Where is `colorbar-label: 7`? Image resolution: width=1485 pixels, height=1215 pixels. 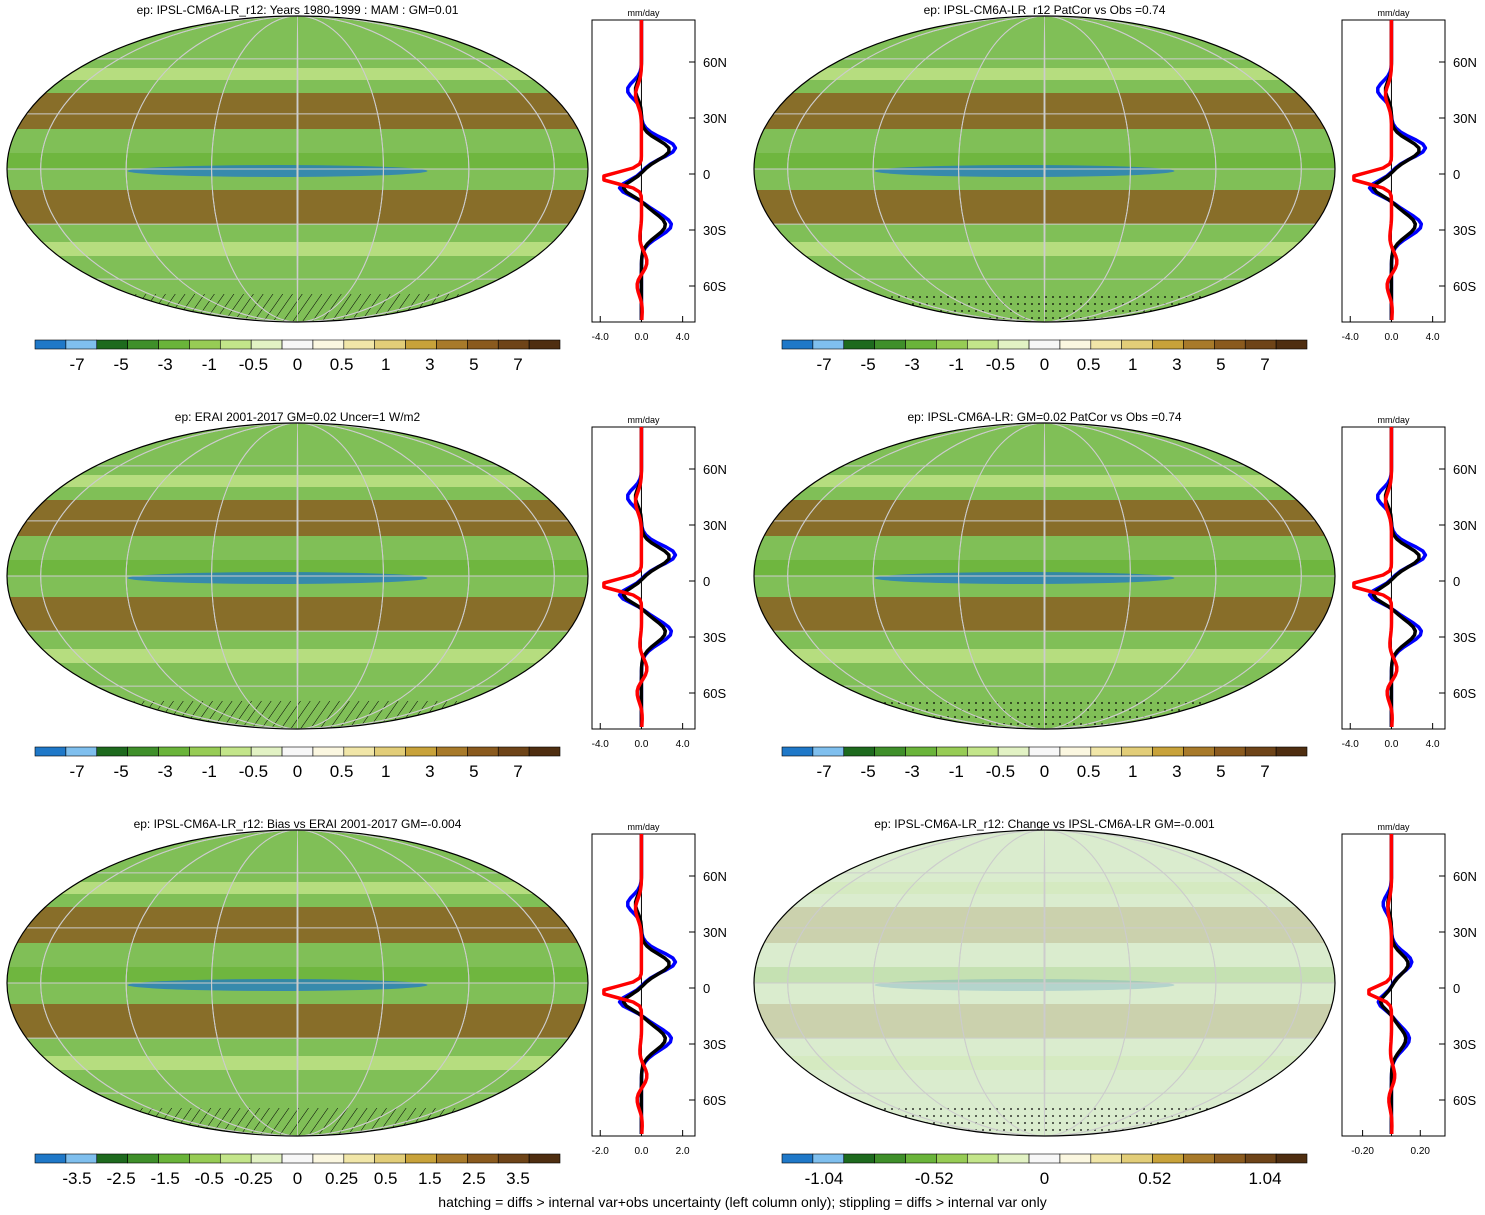
colorbar-label: 7 is located at coordinates (517, 364).